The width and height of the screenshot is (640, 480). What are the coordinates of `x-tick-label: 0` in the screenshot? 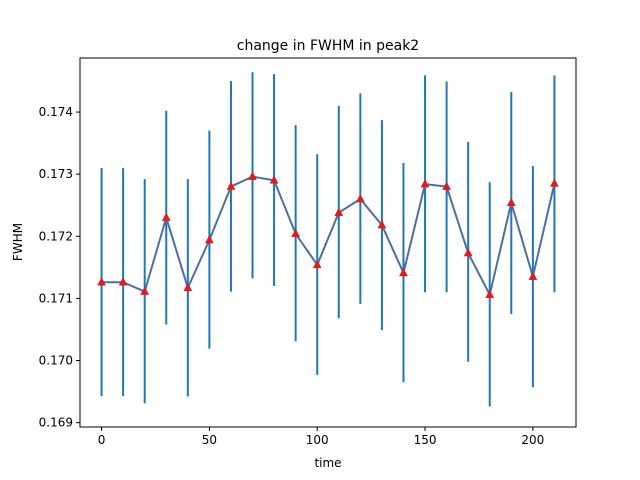 It's located at (102, 440).